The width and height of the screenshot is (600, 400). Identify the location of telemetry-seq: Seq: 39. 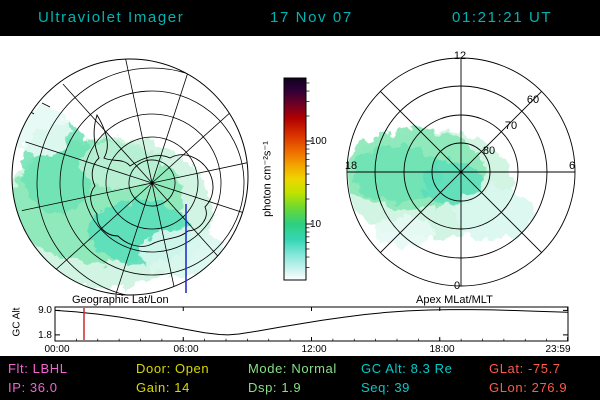
(386, 387).